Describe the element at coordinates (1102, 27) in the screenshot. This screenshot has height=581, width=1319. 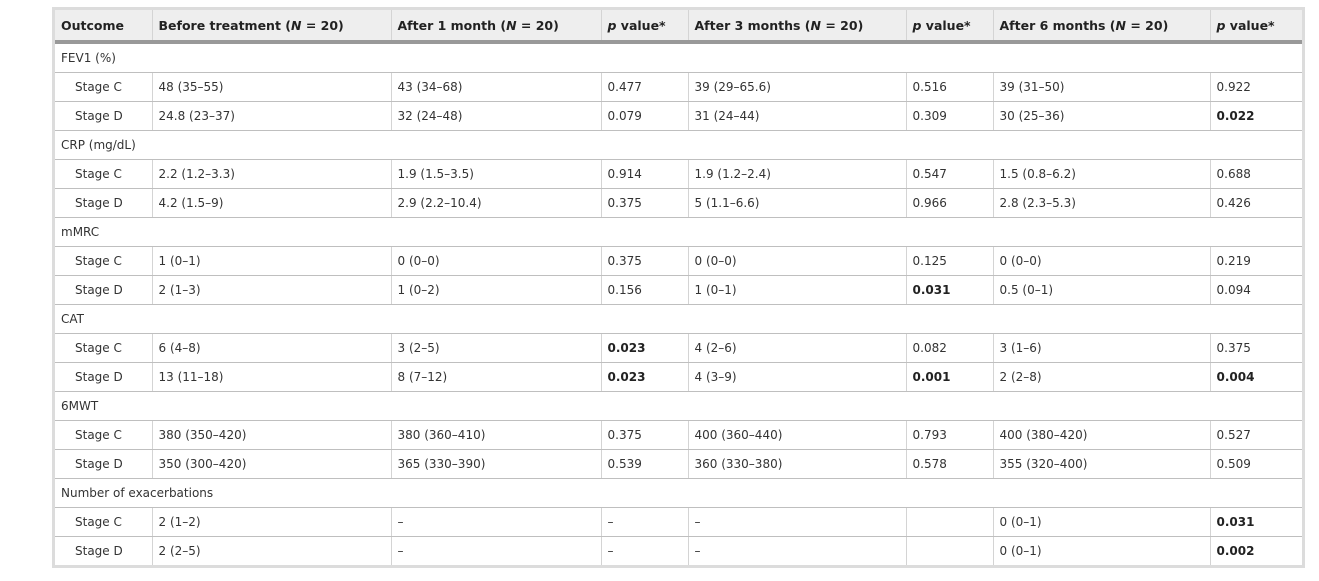
I see `column-header-after-6-months: After 6 months (N = 20)` at that location.